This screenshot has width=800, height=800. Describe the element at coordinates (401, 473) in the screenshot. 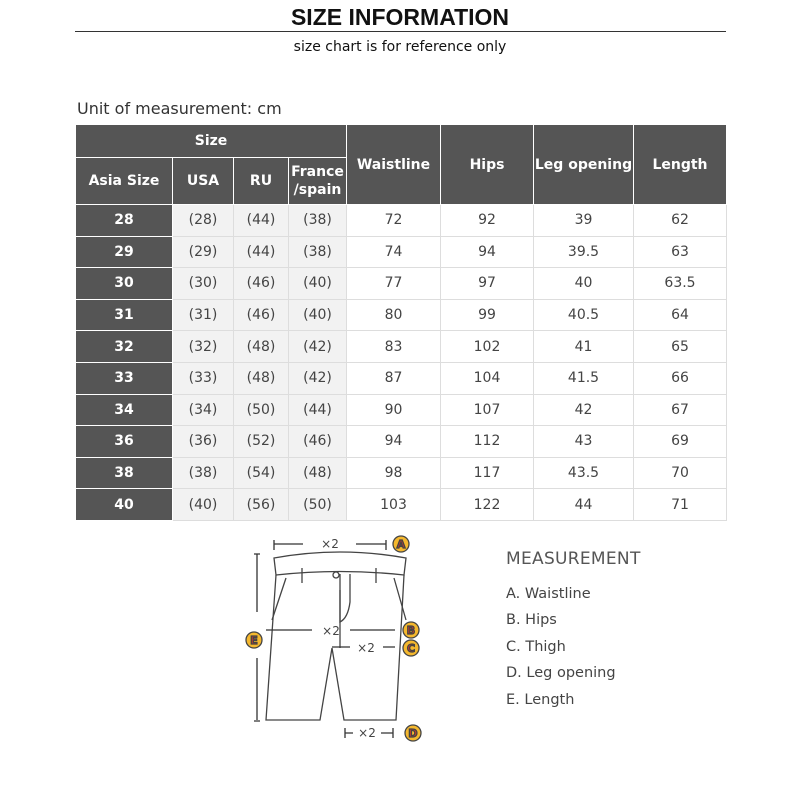

I see `table-row: 38 (38) (54) (48) 98 117 43.5 70` at that location.